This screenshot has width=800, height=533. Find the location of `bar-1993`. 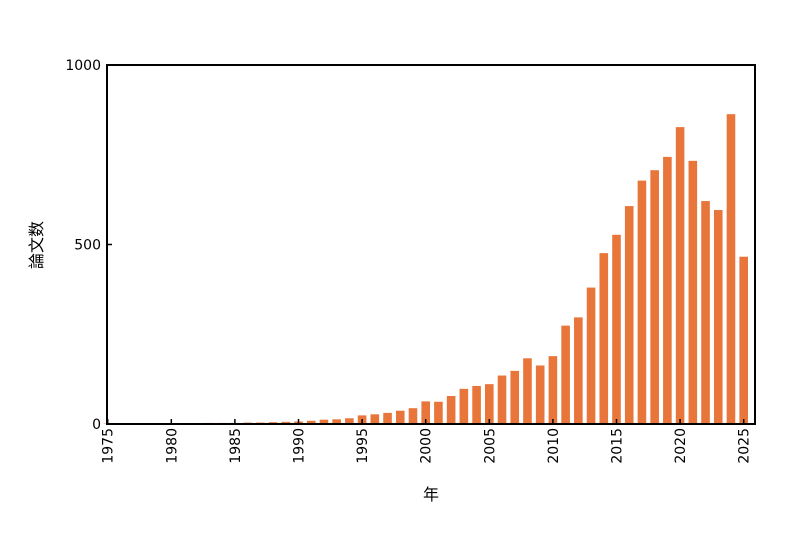

bar-1993 is located at coordinates (336, 421).